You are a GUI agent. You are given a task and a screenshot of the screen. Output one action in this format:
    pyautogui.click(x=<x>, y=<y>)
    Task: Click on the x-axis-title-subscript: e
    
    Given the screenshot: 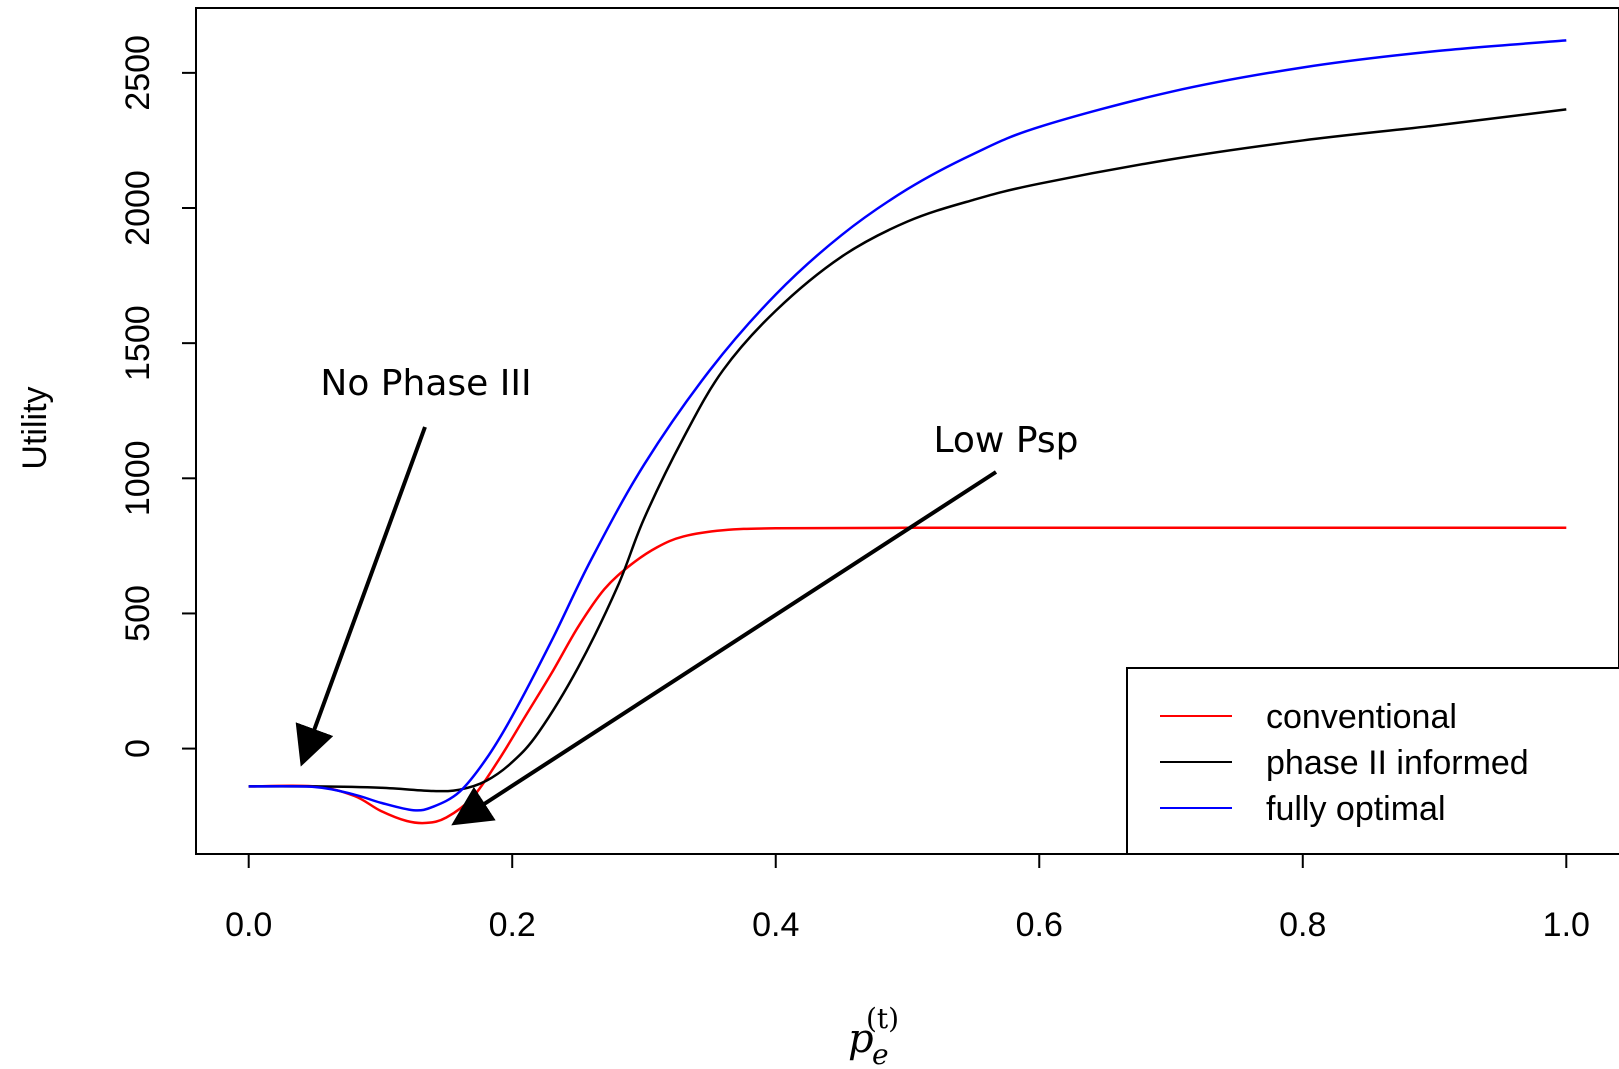 What is the action you would take?
    pyautogui.click(x=880, y=1053)
    